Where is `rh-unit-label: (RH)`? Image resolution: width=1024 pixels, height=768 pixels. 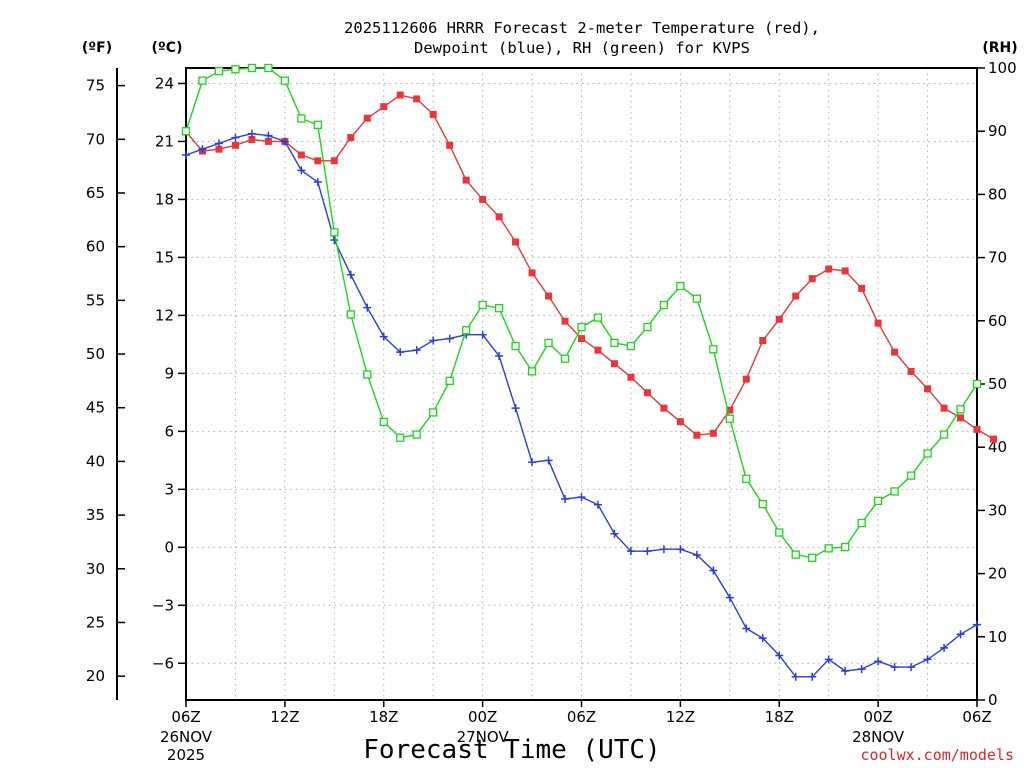
rh-unit-label: (RH) is located at coordinates (999, 48).